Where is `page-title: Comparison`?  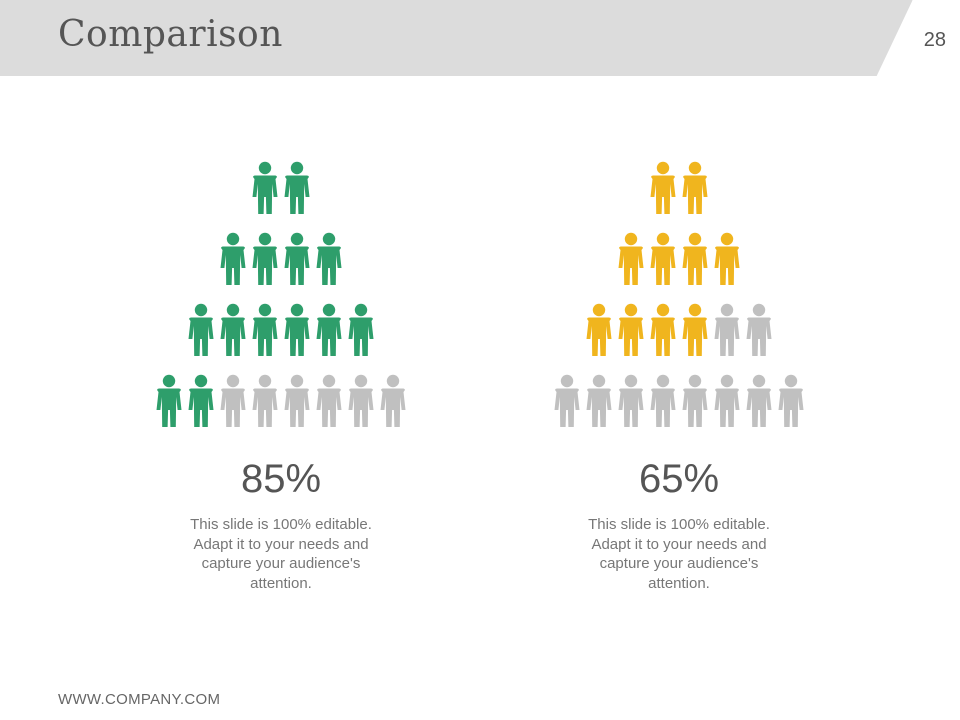 page-title: Comparison is located at coordinates (170, 34).